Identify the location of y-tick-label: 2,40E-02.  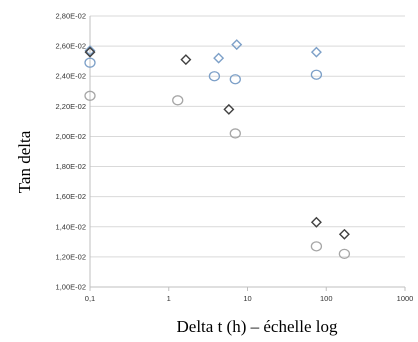
(71, 76).